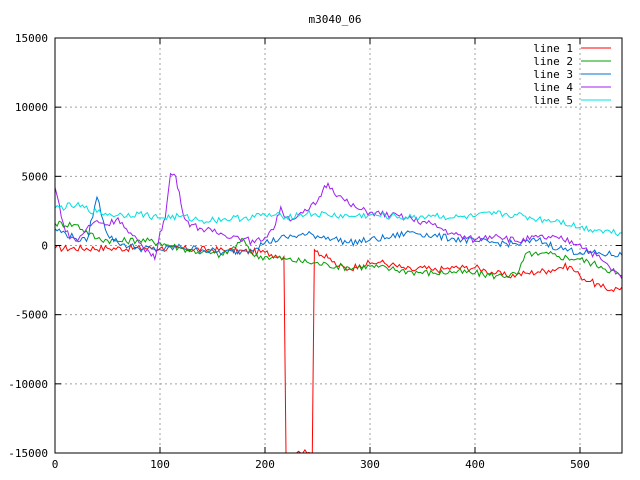 The image size is (640, 480). I want to click on tick-label-x: 200, so click(265, 464).